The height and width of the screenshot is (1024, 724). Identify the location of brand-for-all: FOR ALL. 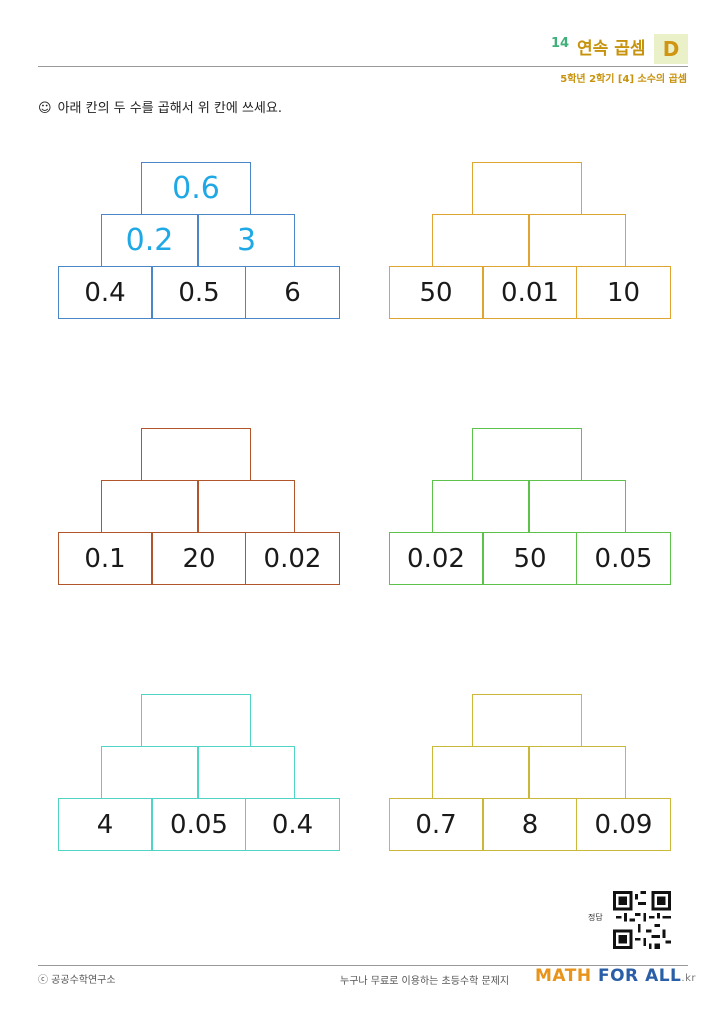
(636, 976).